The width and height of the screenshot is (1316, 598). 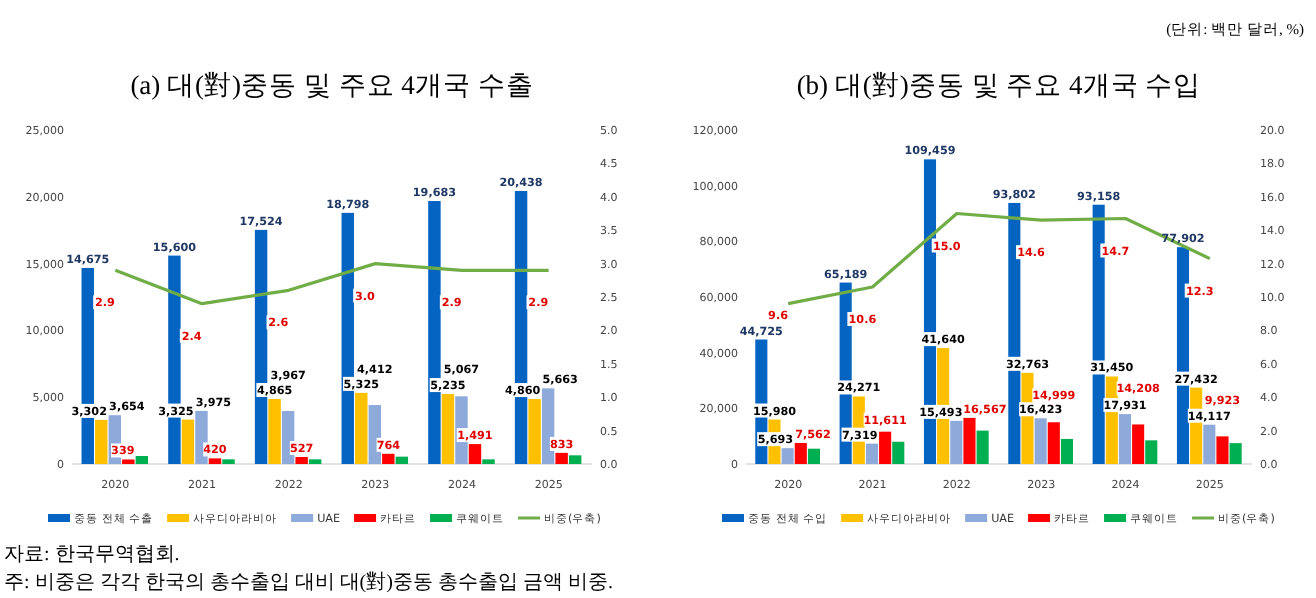 What do you see at coordinates (332, 85) in the screenshot?
I see `chart-title: (a) 대(對)중동 및 주요 4개국 수출` at bounding box center [332, 85].